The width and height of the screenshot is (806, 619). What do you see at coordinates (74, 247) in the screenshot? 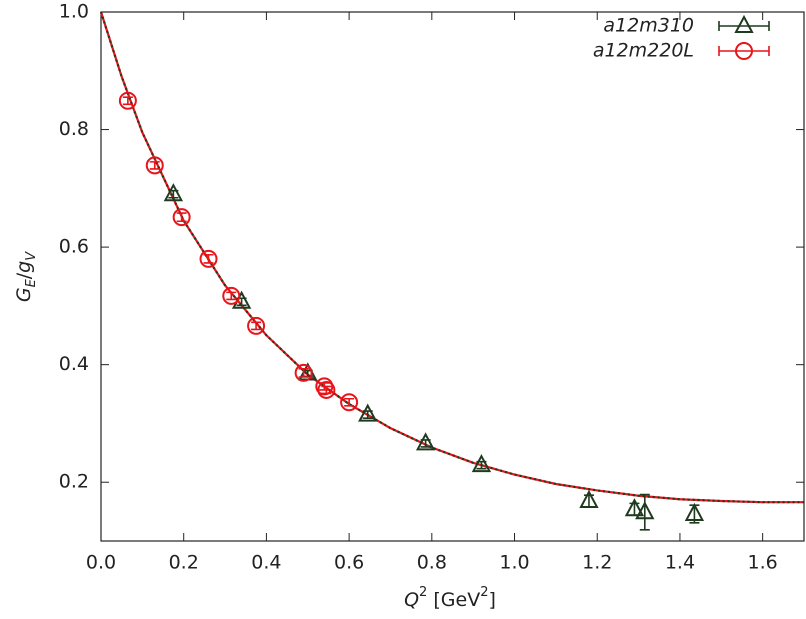
I see `y-tick-label: 0.6` at bounding box center [74, 247].